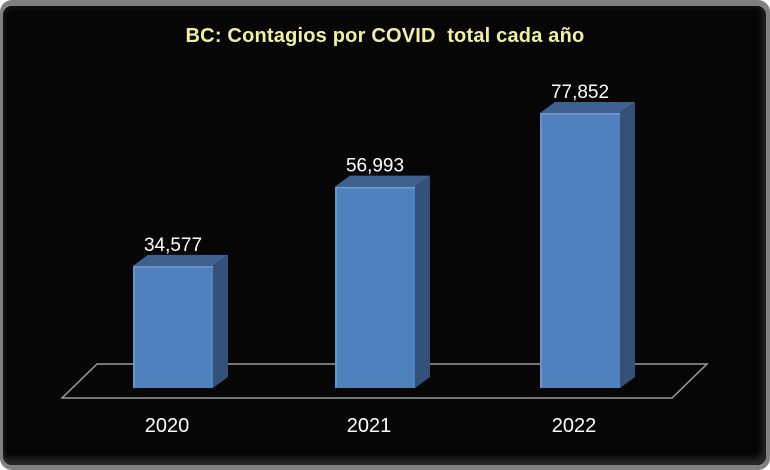 This screenshot has width=770, height=470. What do you see at coordinates (627, 245) in the screenshot?
I see `bar-side-face-2022` at bounding box center [627, 245].